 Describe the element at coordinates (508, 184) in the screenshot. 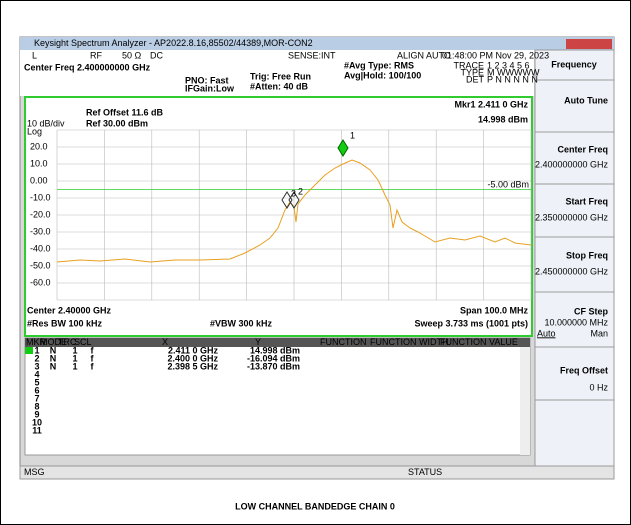

I see `line-label: -5.00 dBm` at that location.